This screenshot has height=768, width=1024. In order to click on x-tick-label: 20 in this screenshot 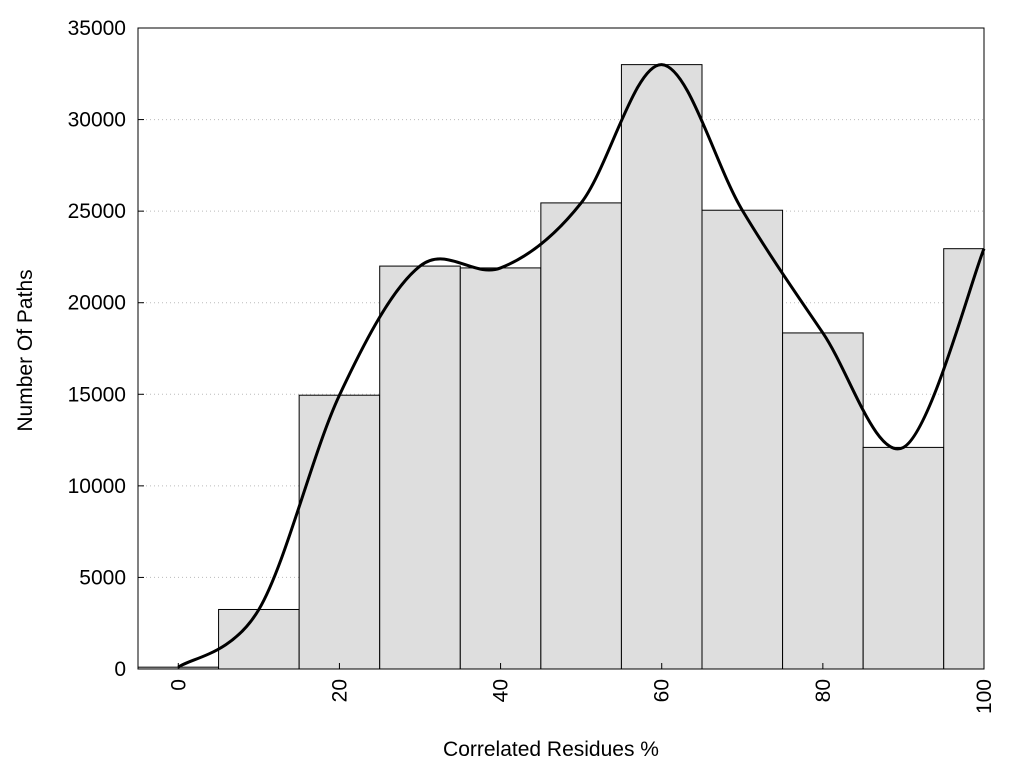, I will do `click(339, 690)`.